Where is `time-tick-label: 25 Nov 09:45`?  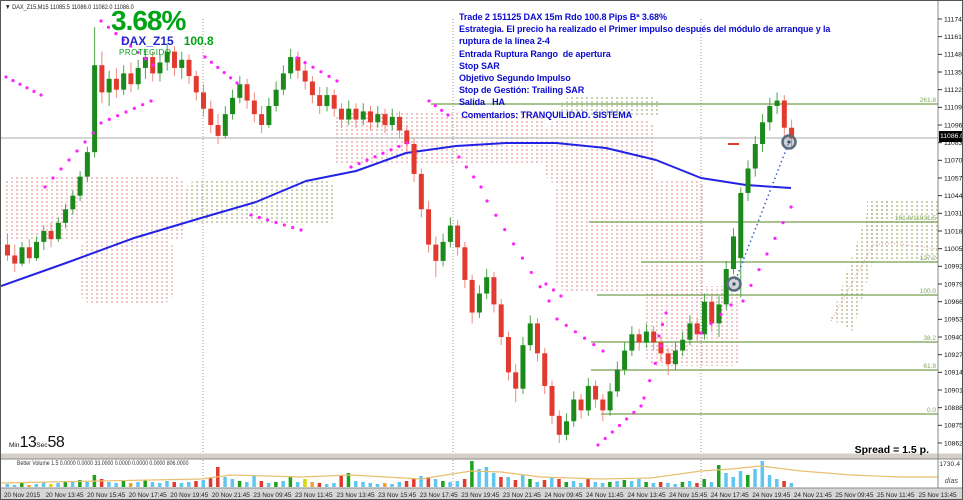 time-tick-label: 25 Nov 09:45 is located at coordinates (854, 495).